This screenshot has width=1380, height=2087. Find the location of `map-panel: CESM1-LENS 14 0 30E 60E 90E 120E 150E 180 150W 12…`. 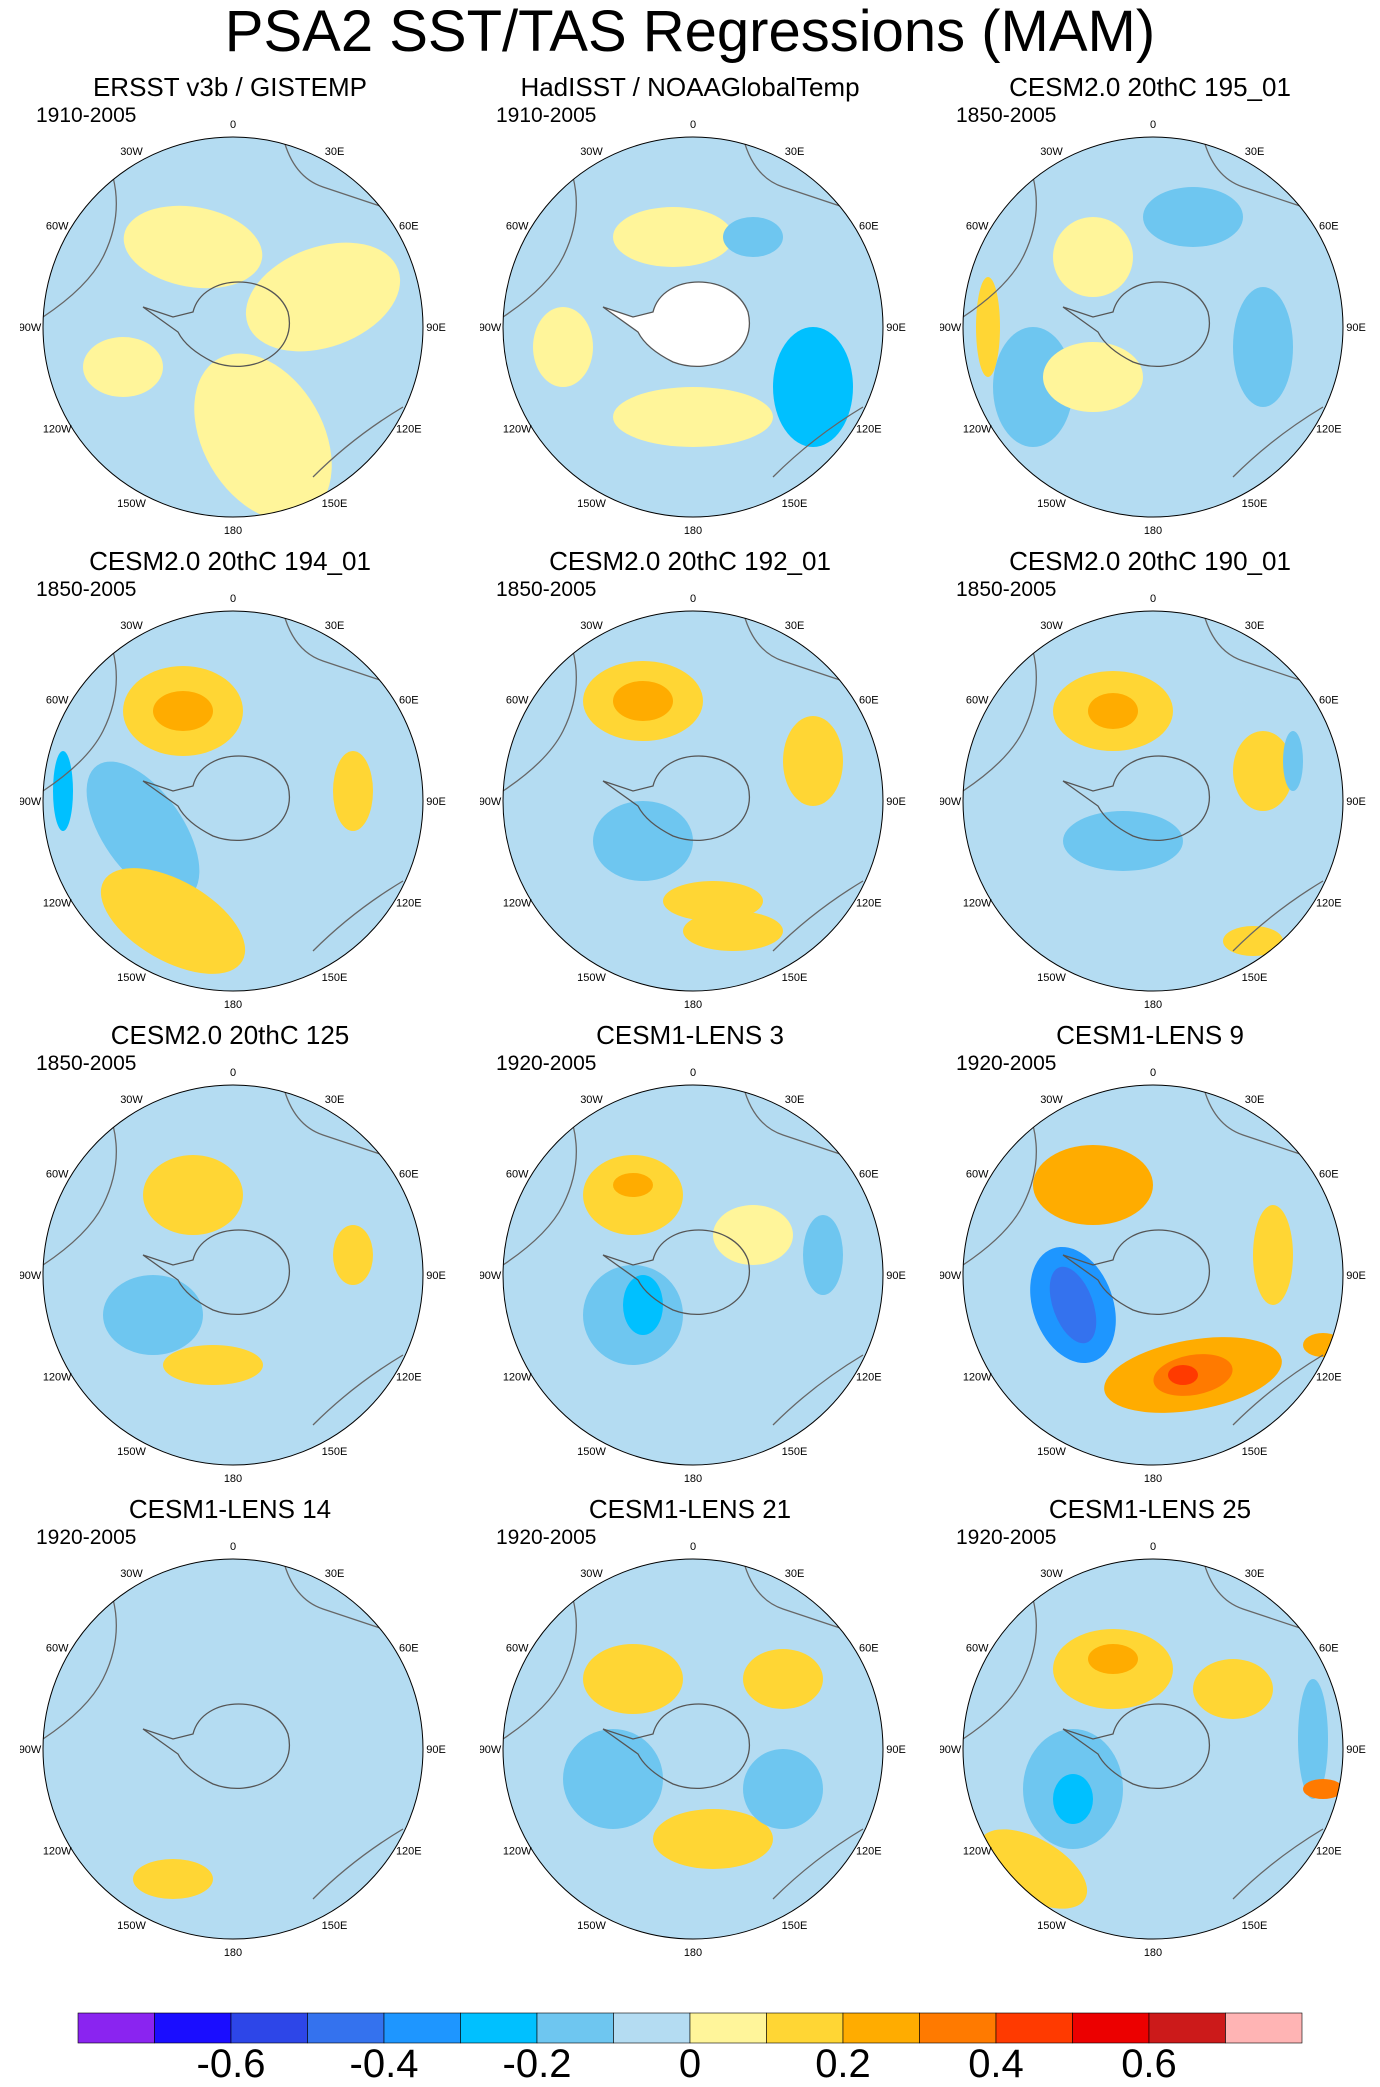

map-panel: CESM1-LENS 14 0 30E 60E 90E 120E 150E 180 150W 12… is located at coordinates (230, 1731).